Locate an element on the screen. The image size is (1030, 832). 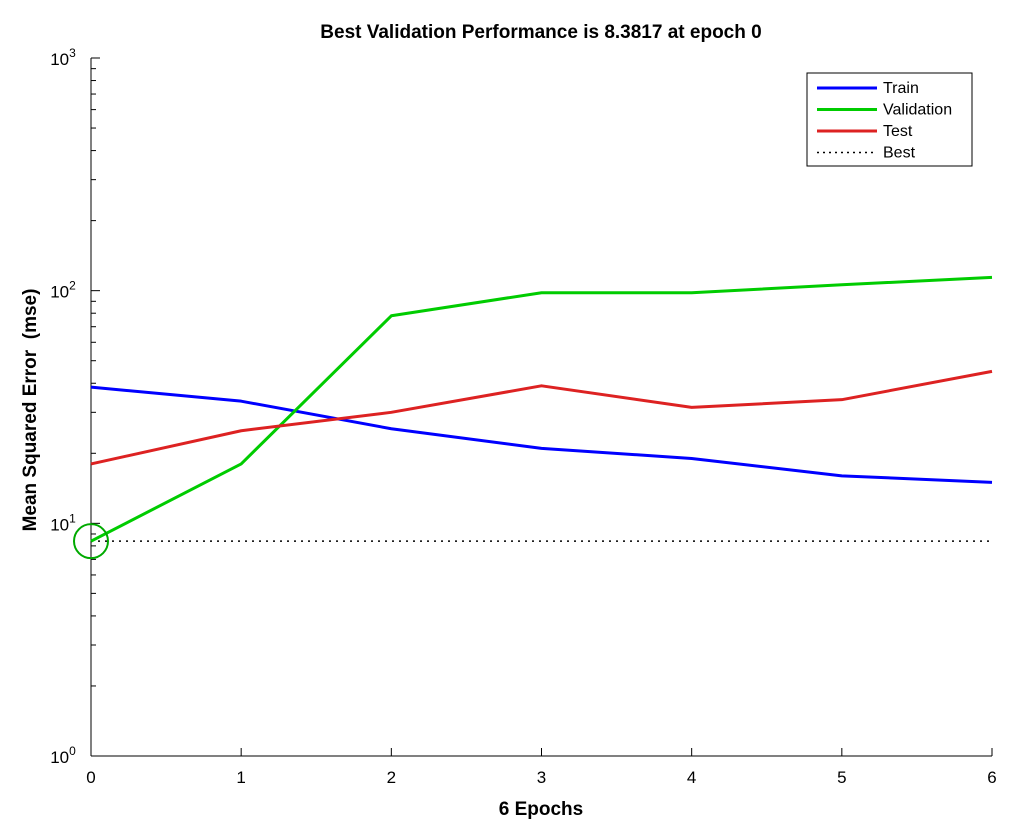
legend-label-best: Best is located at coordinates (899, 153).